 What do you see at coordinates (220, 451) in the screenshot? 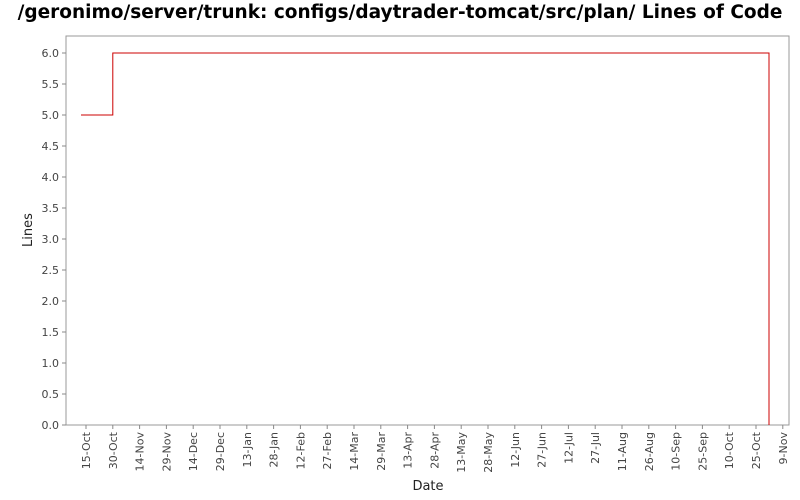
I see `x-tick-label: 29-Dec` at bounding box center [220, 451].